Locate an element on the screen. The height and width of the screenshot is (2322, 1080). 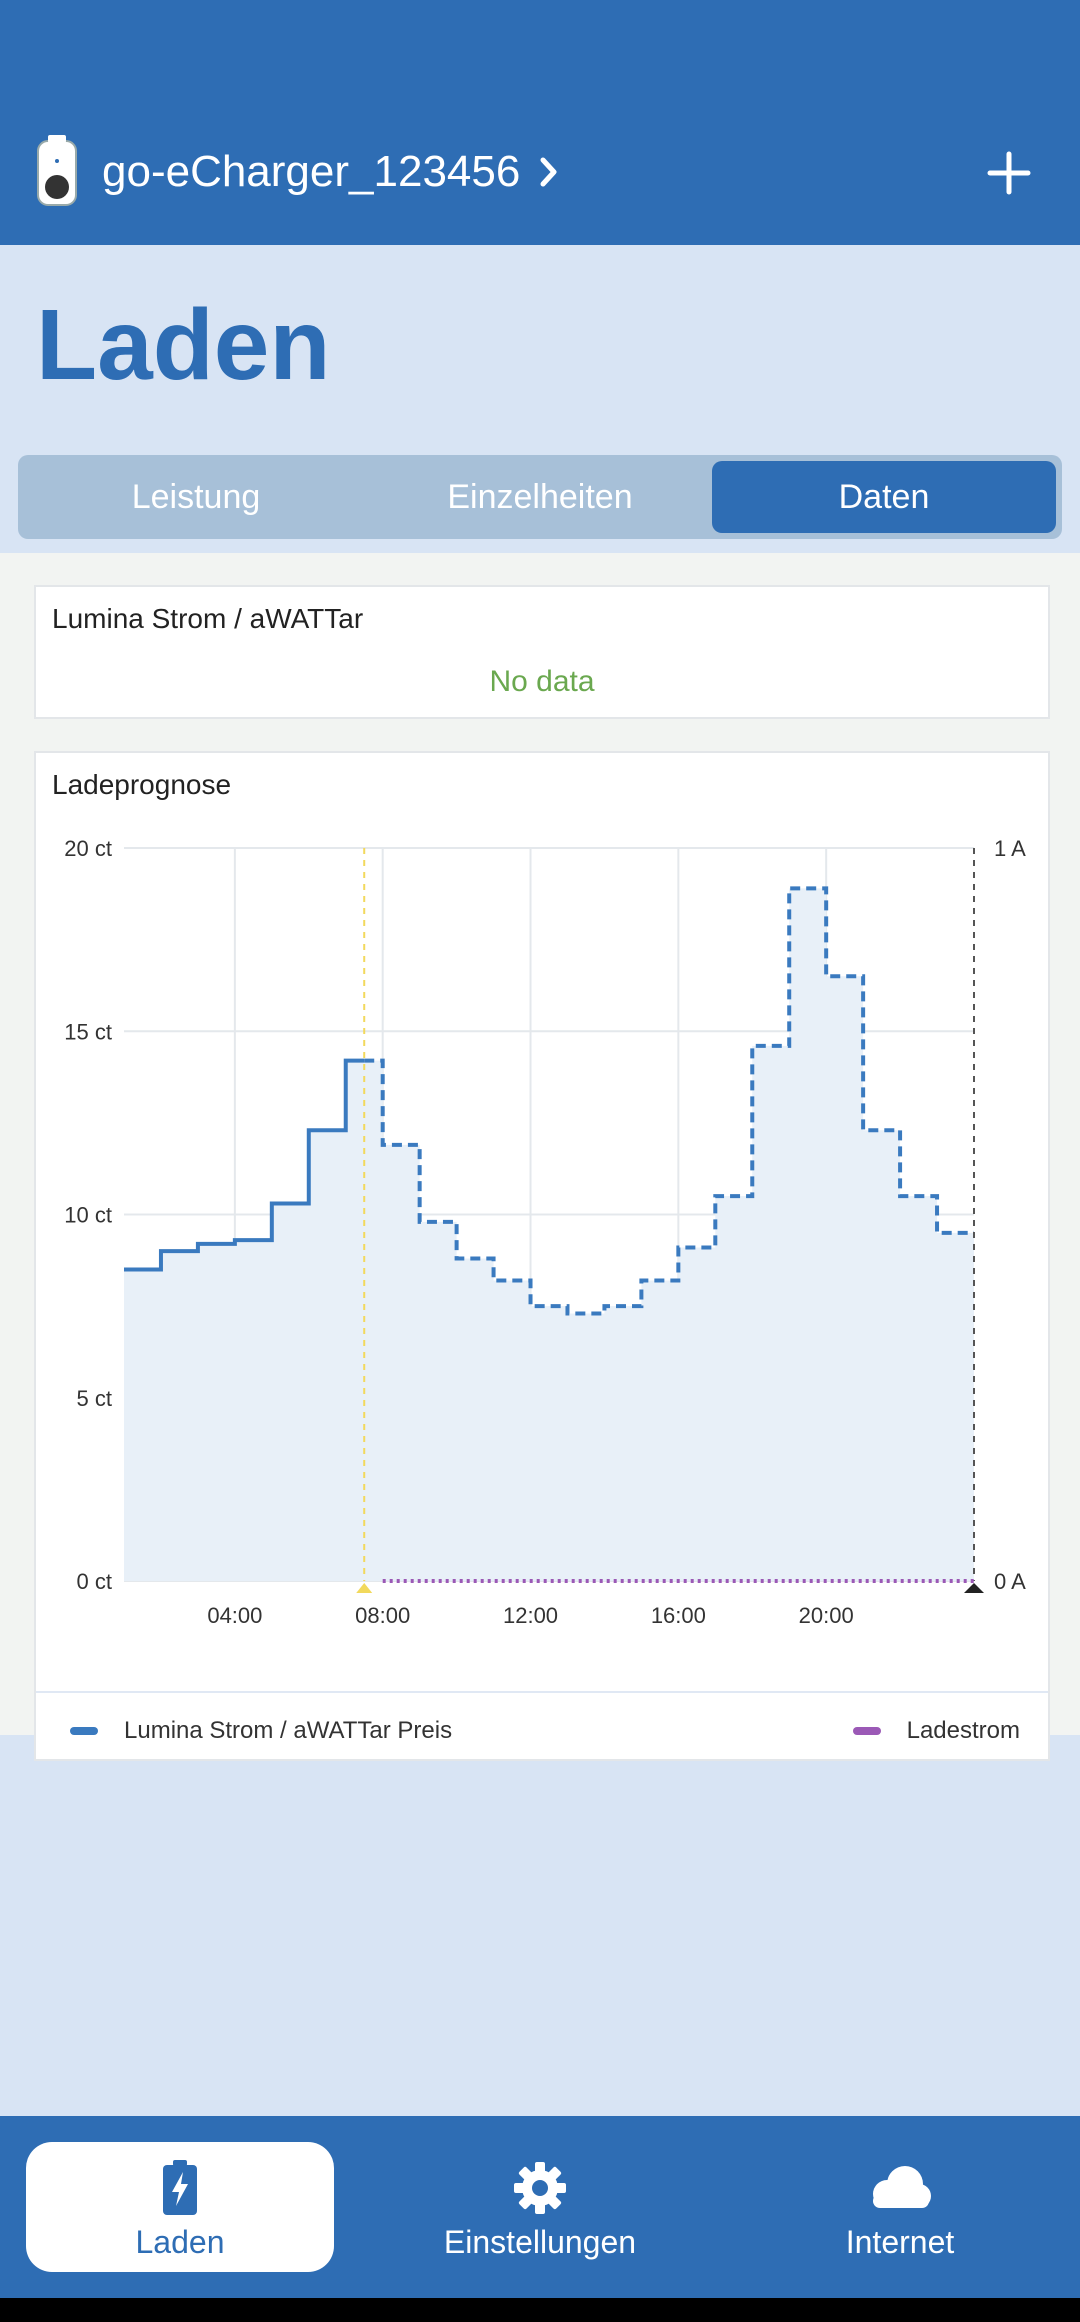
end-time-marker is located at coordinates (974, 1588).